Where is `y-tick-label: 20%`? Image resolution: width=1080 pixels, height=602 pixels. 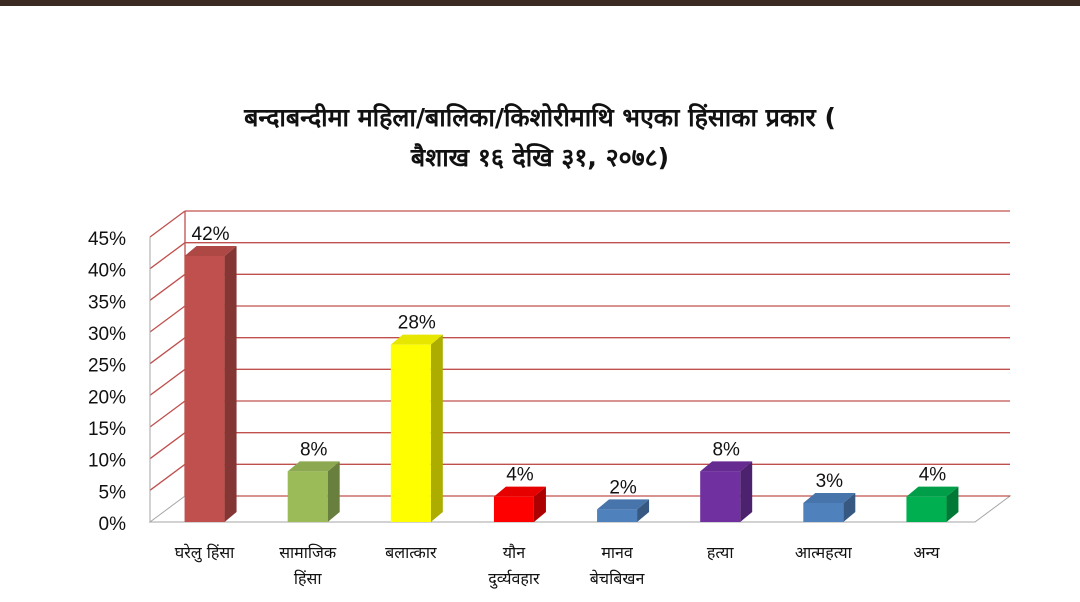
y-tick-label: 20% is located at coordinates (107, 397).